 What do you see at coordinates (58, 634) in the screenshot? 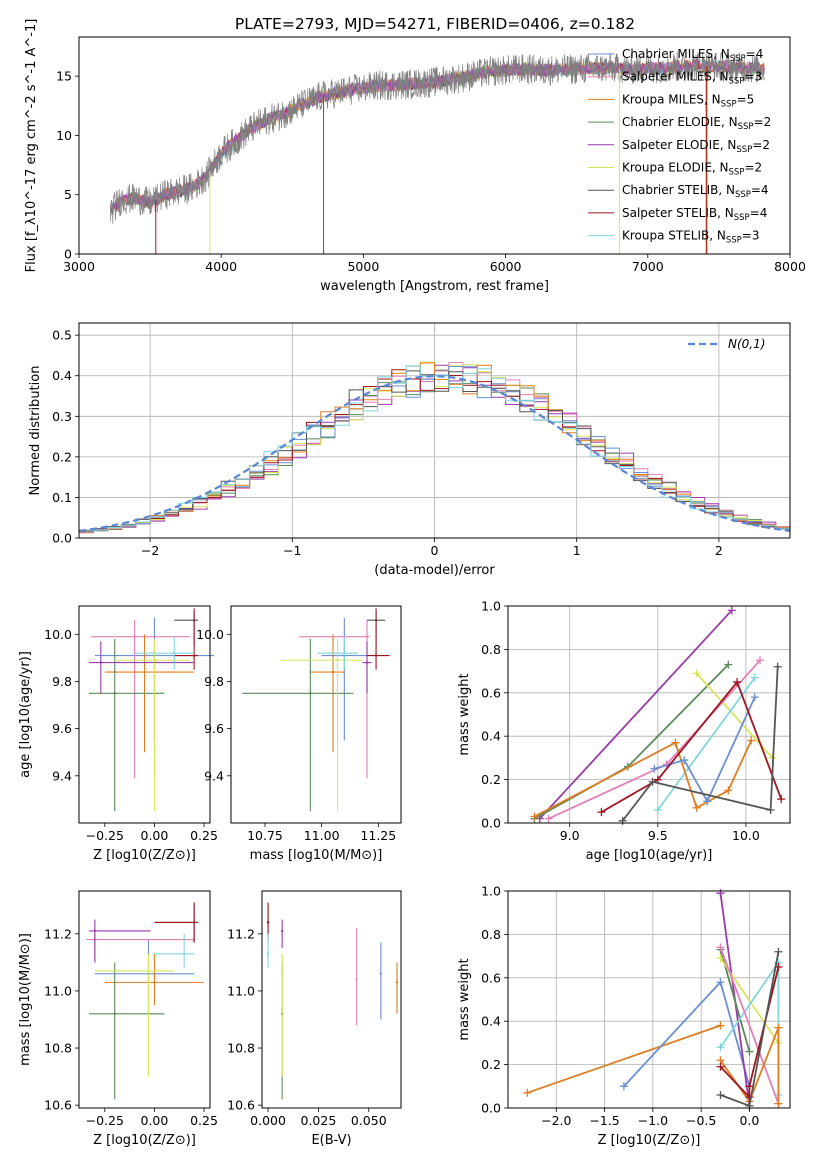
I see `age_vs_Z-ytick-label: 10.0` at bounding box center [58, 634].